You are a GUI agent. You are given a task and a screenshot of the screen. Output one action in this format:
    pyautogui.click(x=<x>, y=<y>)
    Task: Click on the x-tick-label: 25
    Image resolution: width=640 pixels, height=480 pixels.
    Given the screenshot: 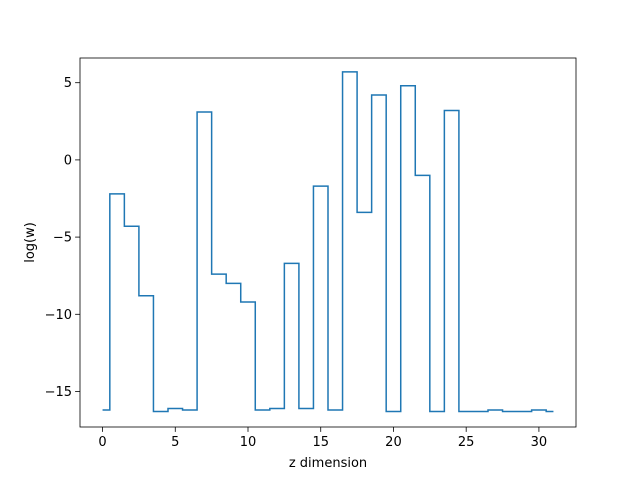 What is the action you would take?
    pyautogui.click(x=466, y=442)
    